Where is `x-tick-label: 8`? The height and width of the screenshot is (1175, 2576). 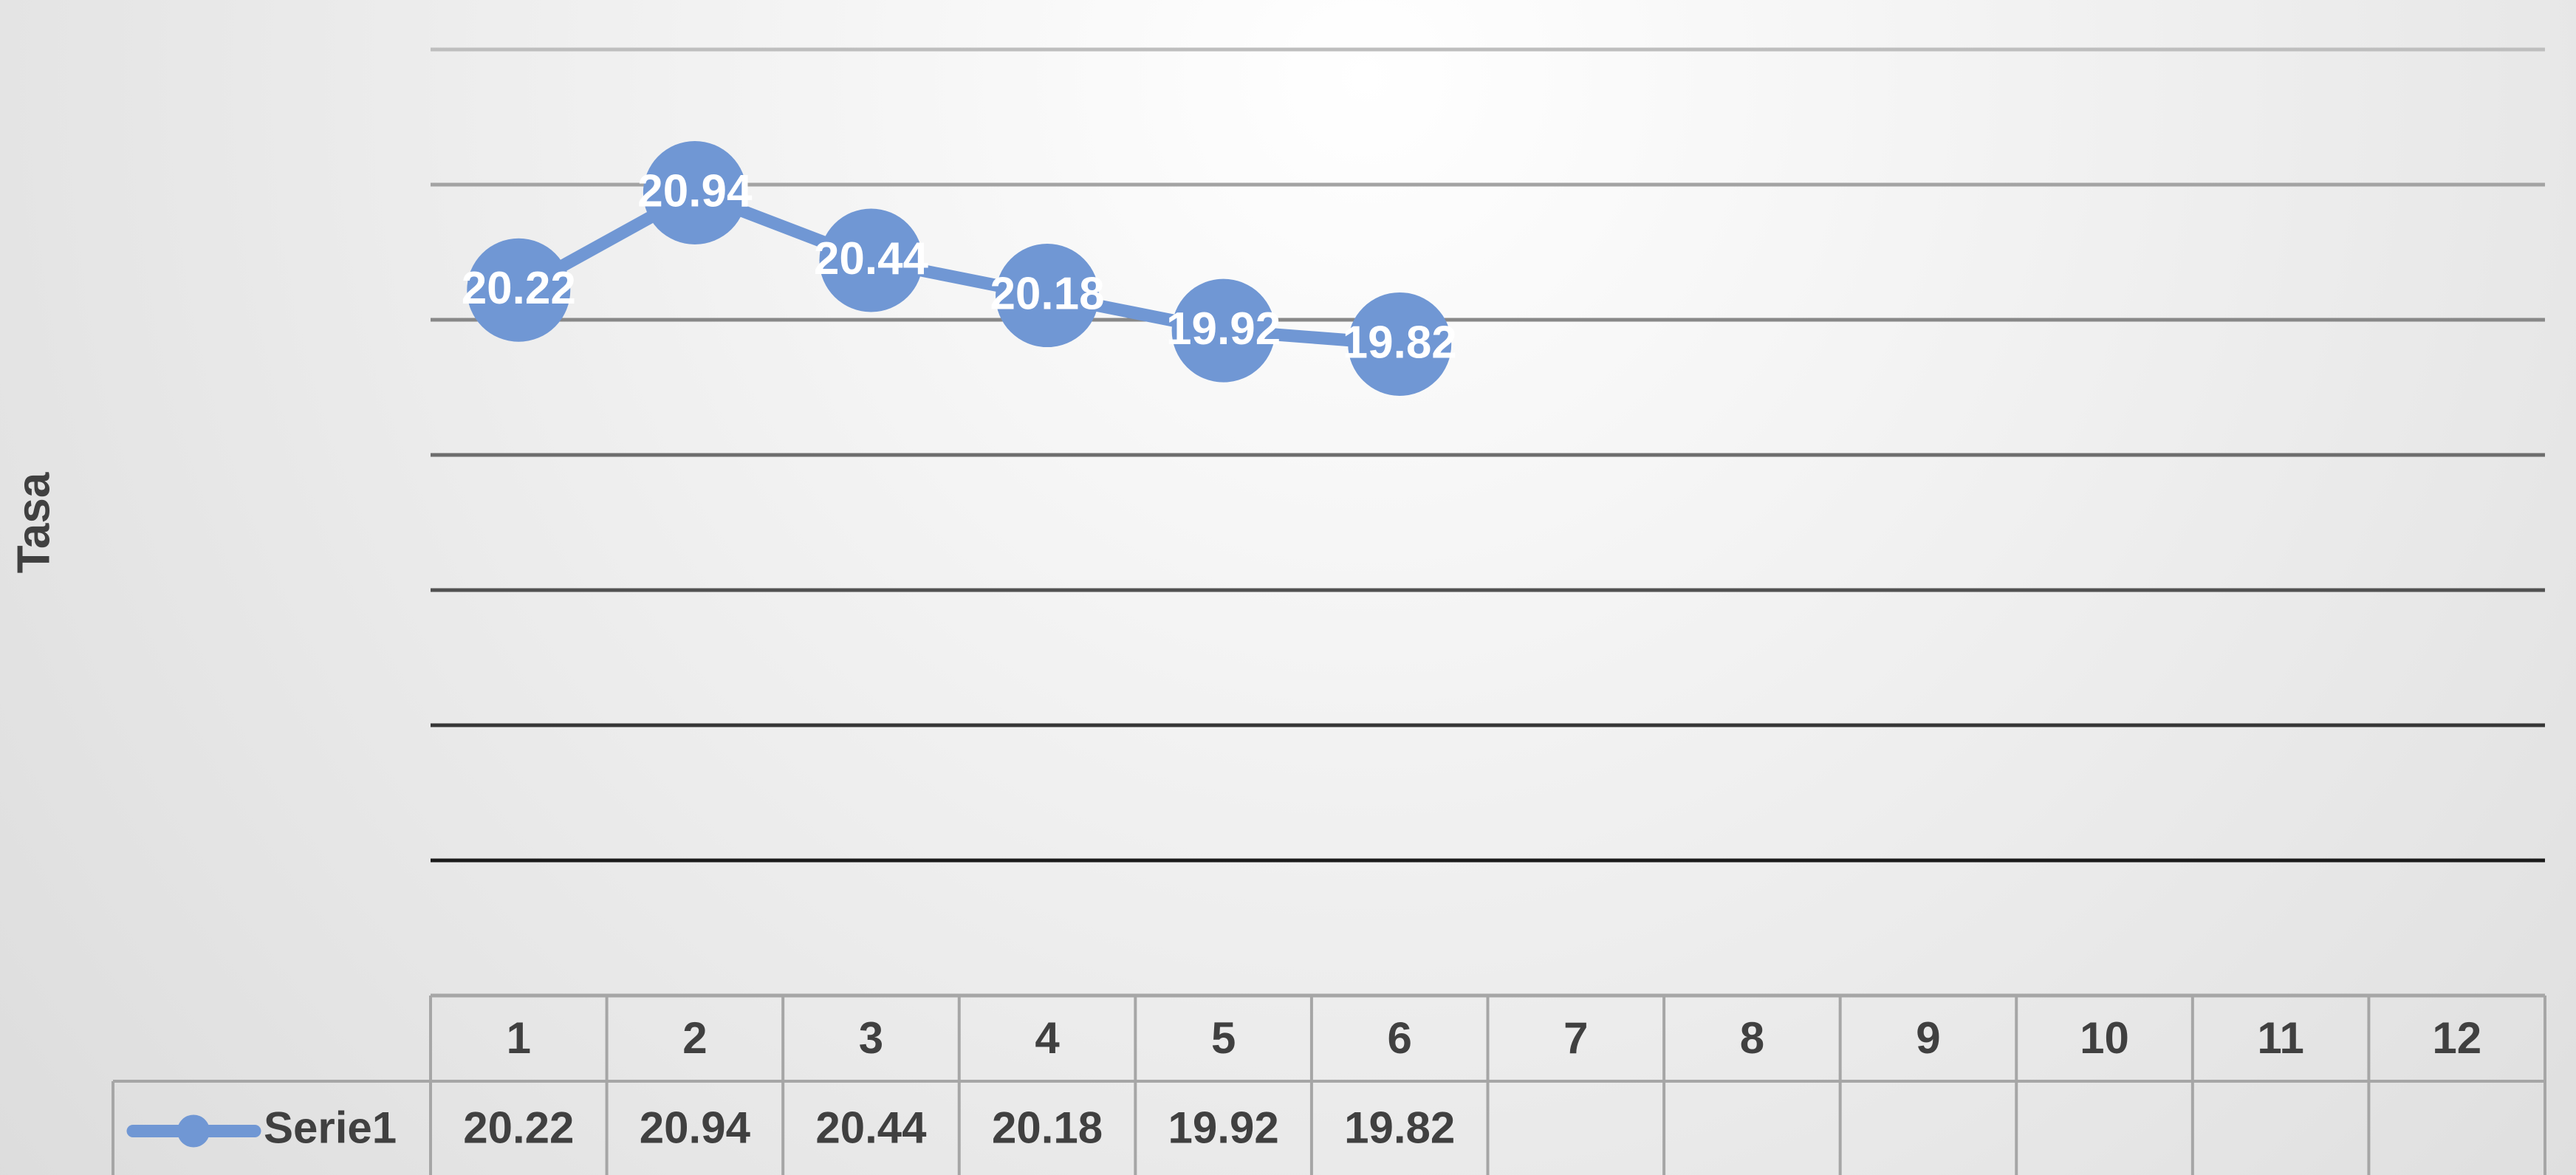
x-tick-label: 8 is located at coordinates (1752, 1038).